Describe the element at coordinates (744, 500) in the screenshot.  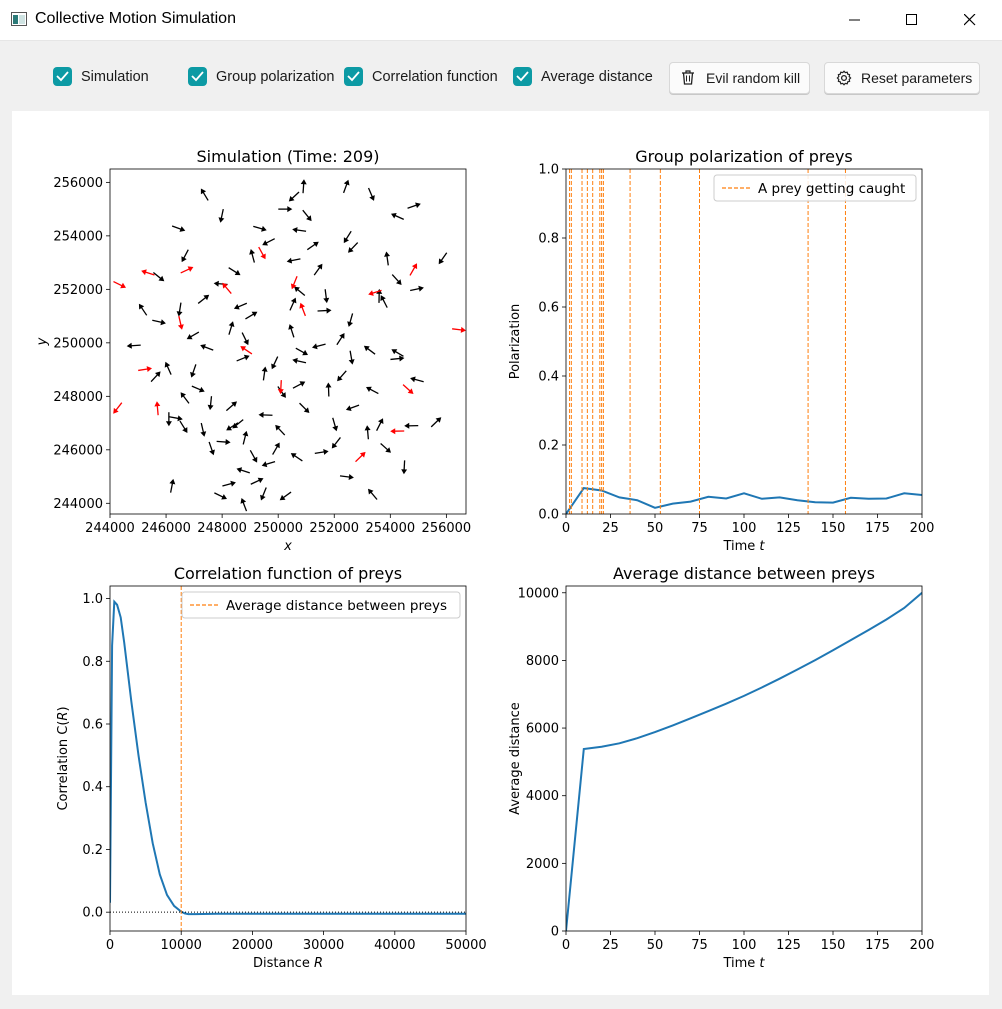
I see `series-line` at that location.